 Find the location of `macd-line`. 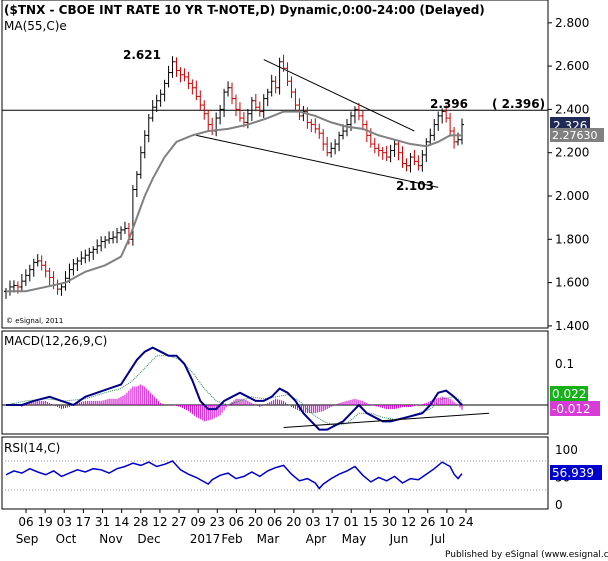

macd-line is located at coordinates (234, 388).